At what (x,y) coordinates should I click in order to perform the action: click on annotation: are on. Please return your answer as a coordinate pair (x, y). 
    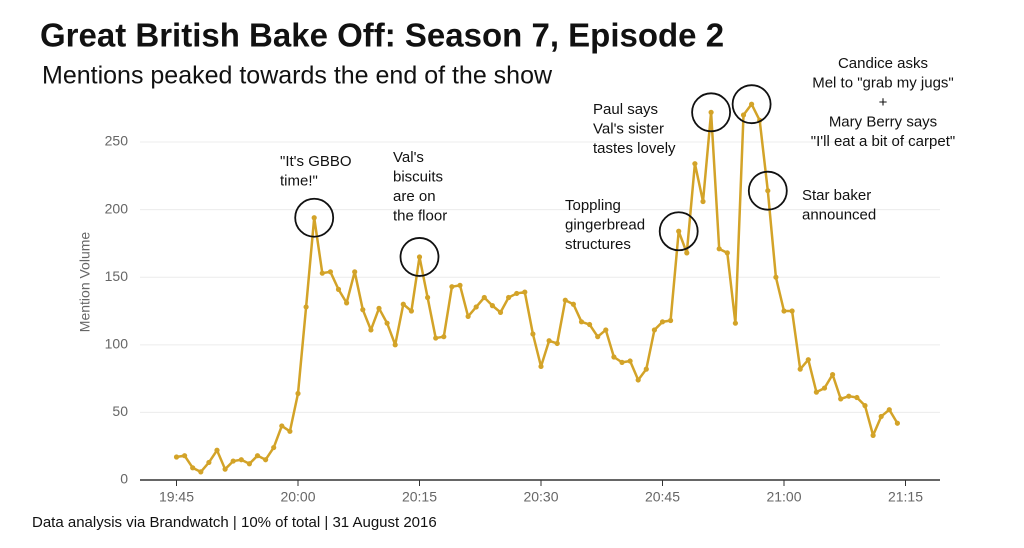
    Looking at the image, I should click on (414, 196).